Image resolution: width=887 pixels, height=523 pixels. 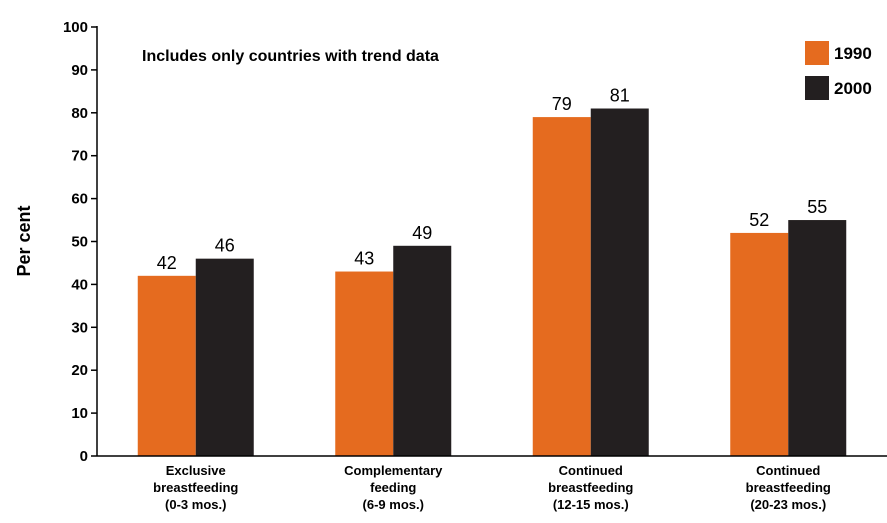 I want to click on legend-swatch-2000, so click(x=817, y=88).